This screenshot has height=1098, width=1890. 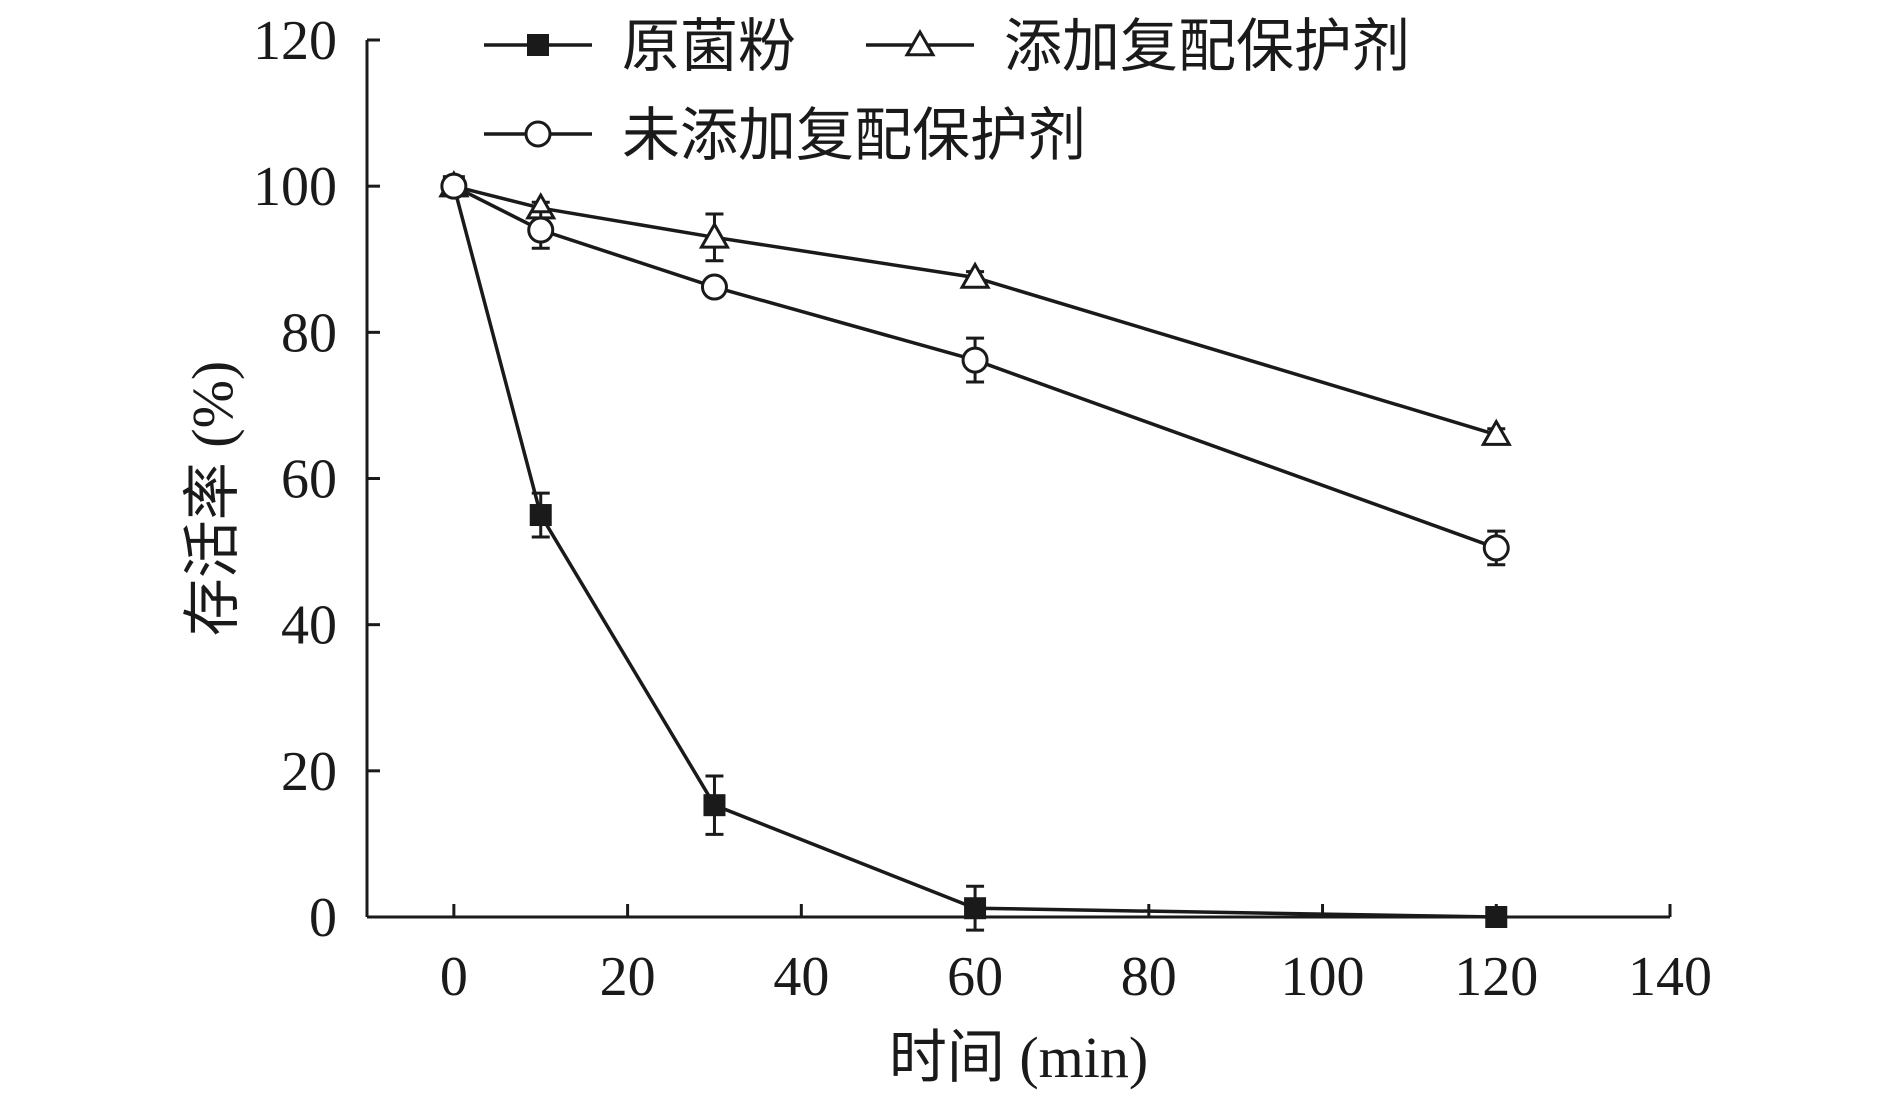 I want to click on x-axis-label: 时间 (min), so click(x=1018, y=1057).